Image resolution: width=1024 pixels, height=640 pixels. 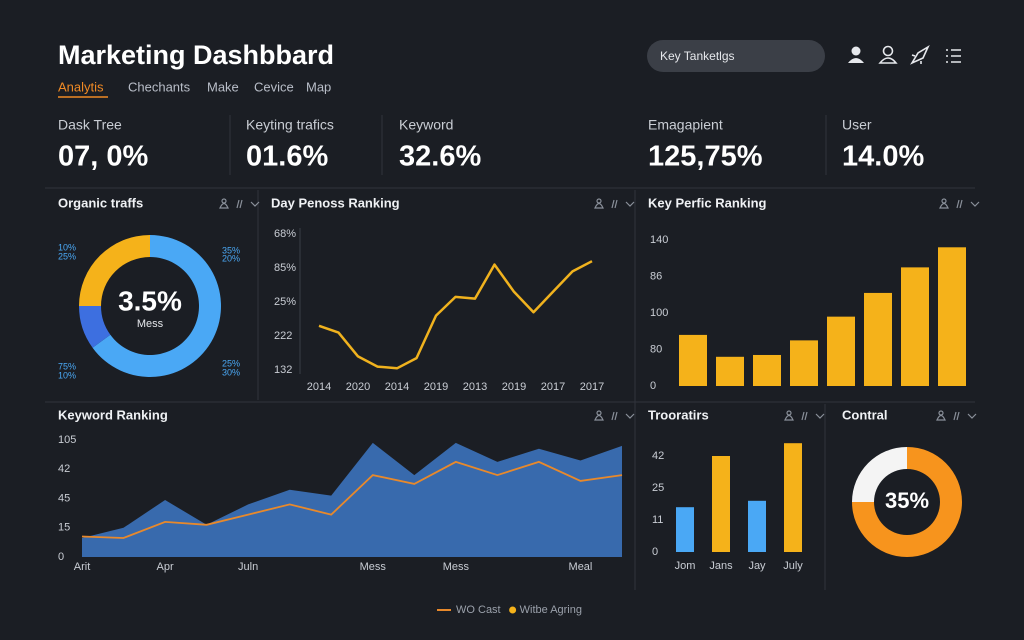 What do you see at coordinates (159, 86) in the screenshot?
I see `nav-tab: Chechants` at bounding box center [159, 86].